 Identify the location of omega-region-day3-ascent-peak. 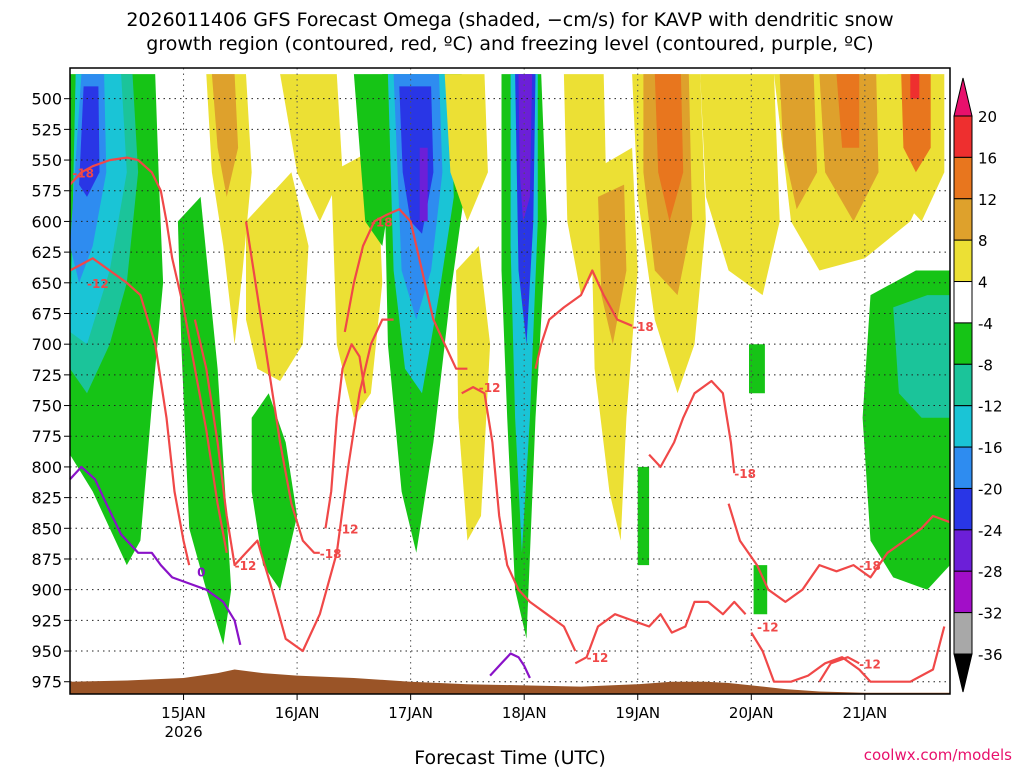
(423, 184).